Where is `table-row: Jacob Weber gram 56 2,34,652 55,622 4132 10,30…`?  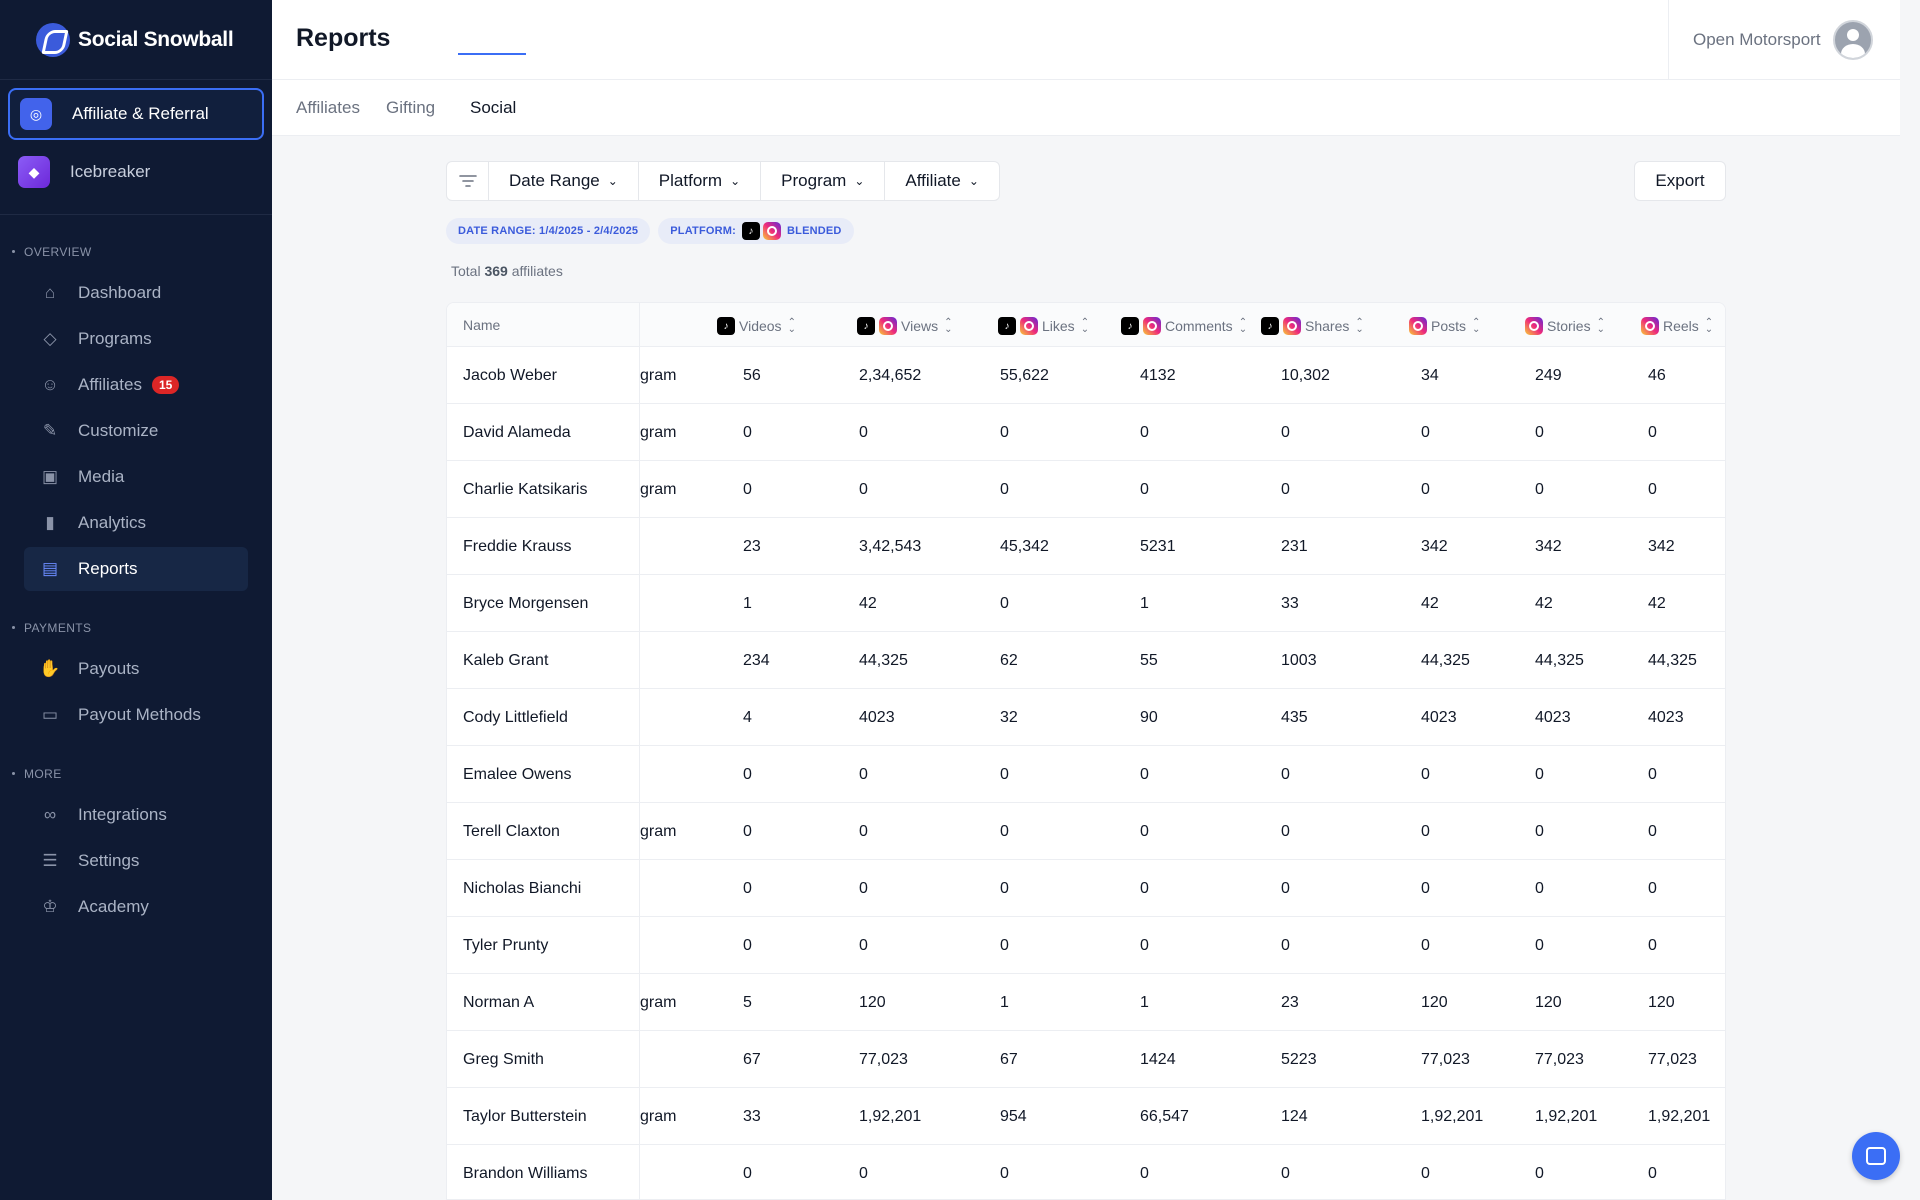 table-row: Jacob Weber gram 56 2,34,652 55,622 4132 10,30… is located at coordinates (1086, 375).